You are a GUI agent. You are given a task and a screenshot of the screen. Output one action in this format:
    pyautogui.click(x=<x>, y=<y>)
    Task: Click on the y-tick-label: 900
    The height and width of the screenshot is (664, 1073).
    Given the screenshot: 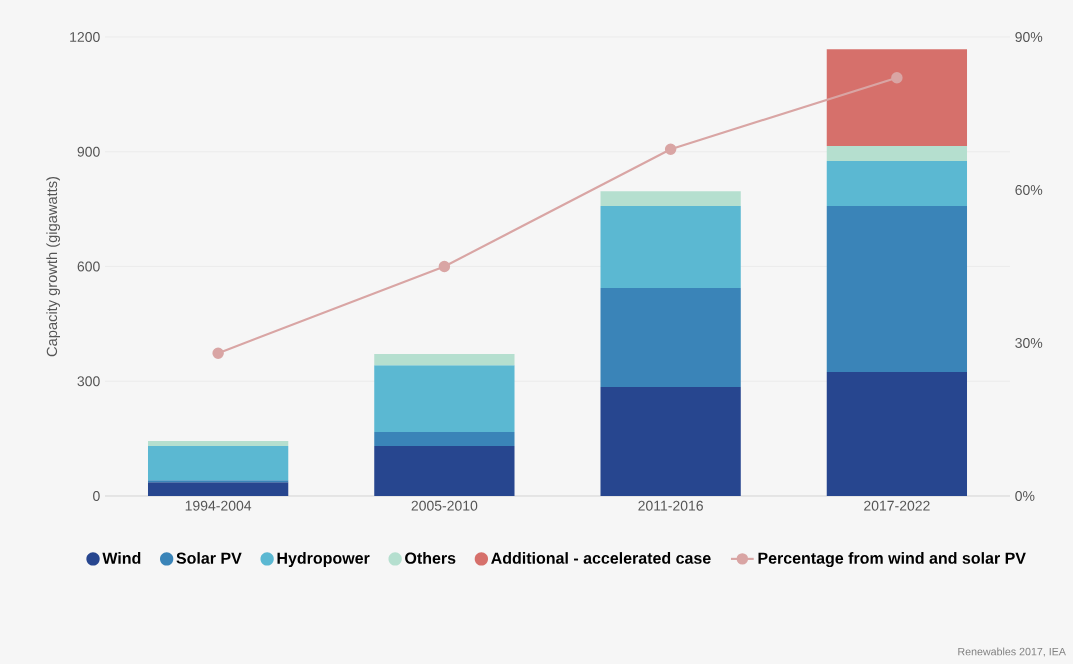 What is the action you would take?
    pyautogui.click(x=88, y=151)
    